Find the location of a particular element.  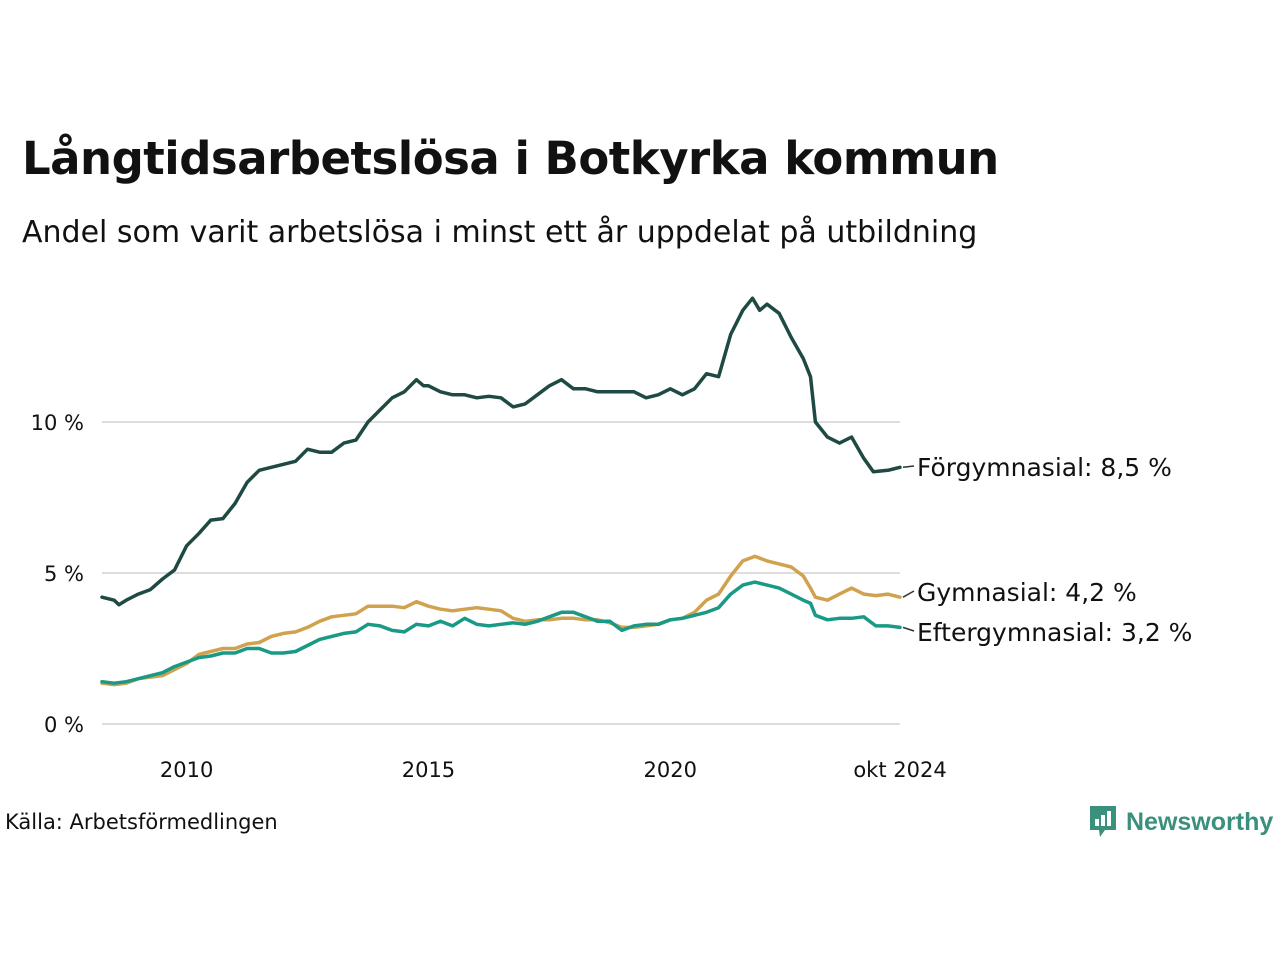

x-tick-label: 2015 is located at coordinates (428, 770).